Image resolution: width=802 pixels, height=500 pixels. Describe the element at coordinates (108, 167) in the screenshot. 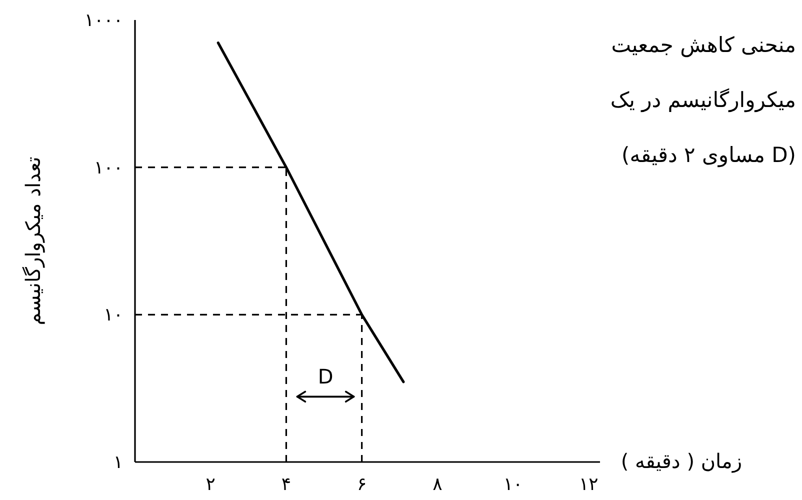

I see `y-tick-label: ۱۰۰` at that location.